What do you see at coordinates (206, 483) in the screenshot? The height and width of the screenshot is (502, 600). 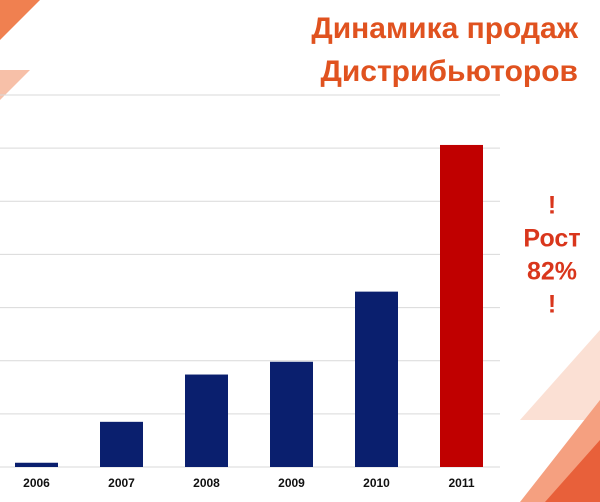 I see `x-tick-label: 2008` at bounding box center [206, 483].